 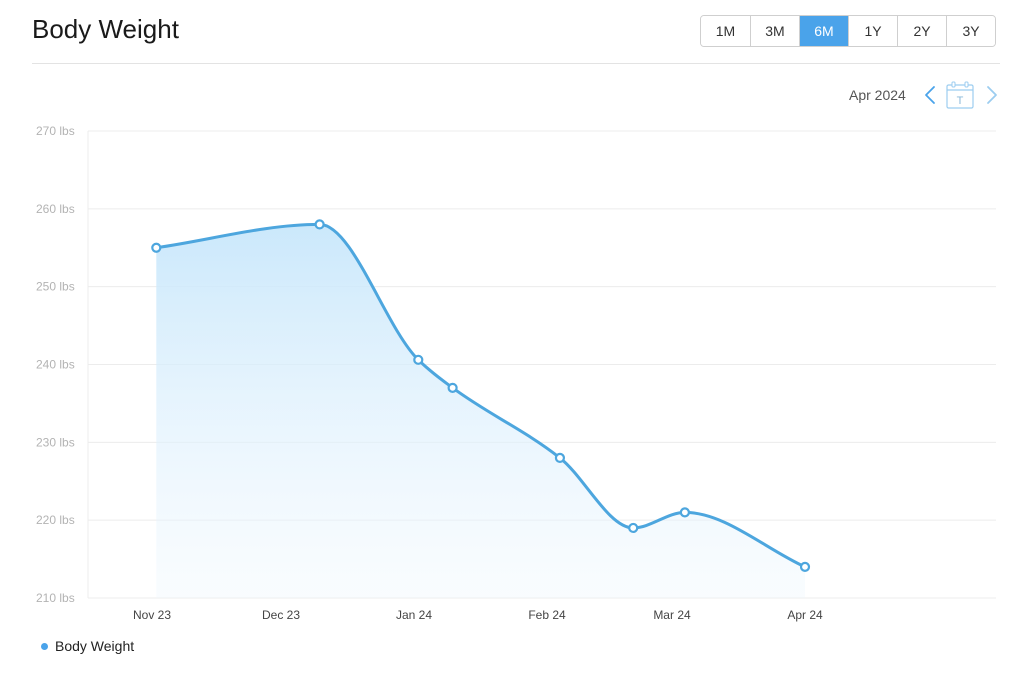 What do you see at coordinates (960, 101) in the screenshot?
I see `calendar-glyph: T` at bounding box center [960, 101].